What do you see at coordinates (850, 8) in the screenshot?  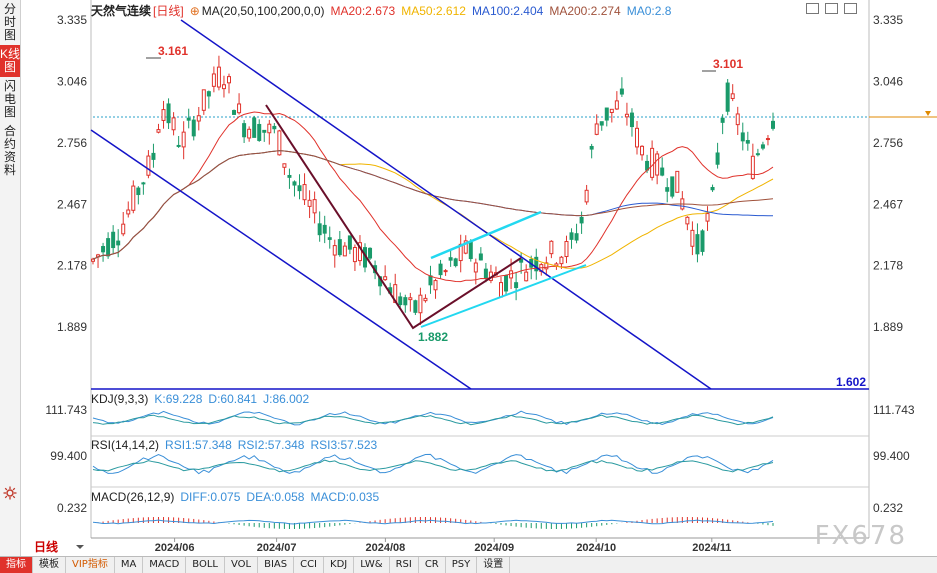 I see `zoom-out-button` at bounding box center [850, 8].